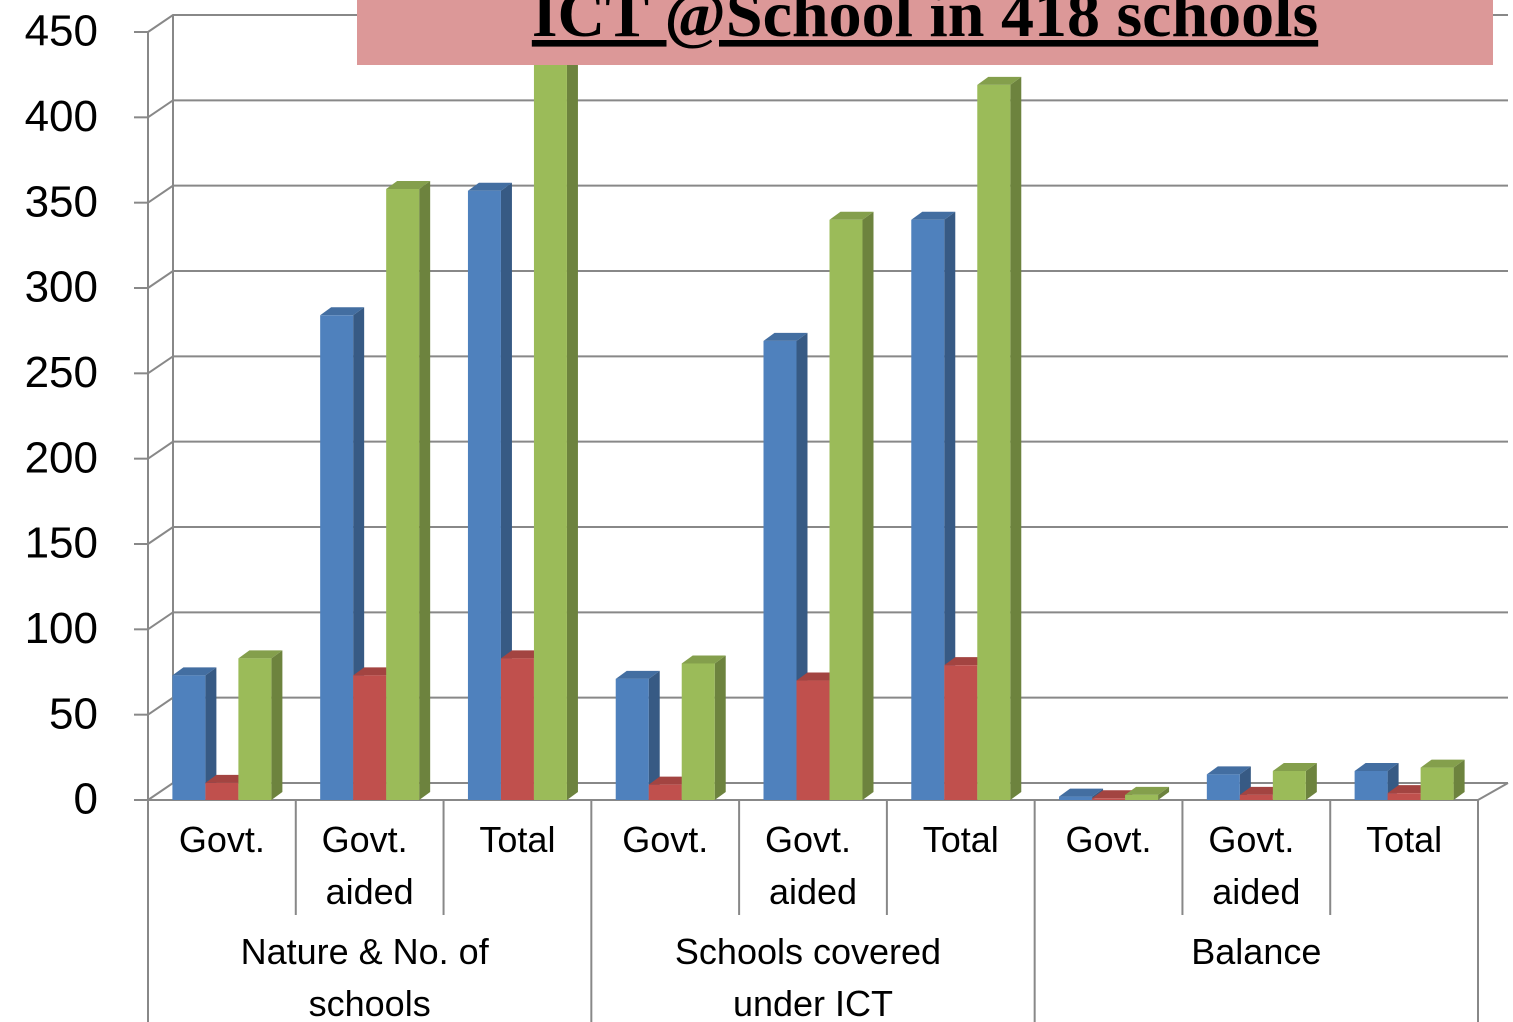 The width and height of the screenshot is (1513, 1022). I want to click on y-tick-label: 450, so click(61, 31).